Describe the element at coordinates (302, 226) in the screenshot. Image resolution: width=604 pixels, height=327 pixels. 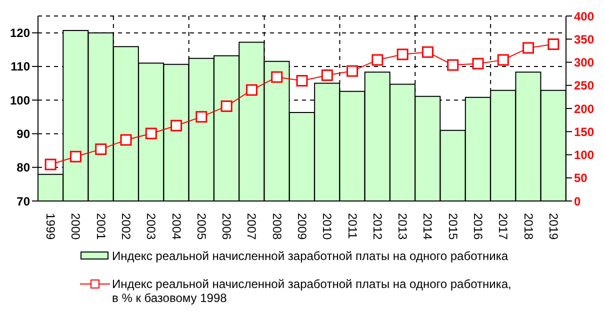
I see `x-tick-label: 2009` at that location.